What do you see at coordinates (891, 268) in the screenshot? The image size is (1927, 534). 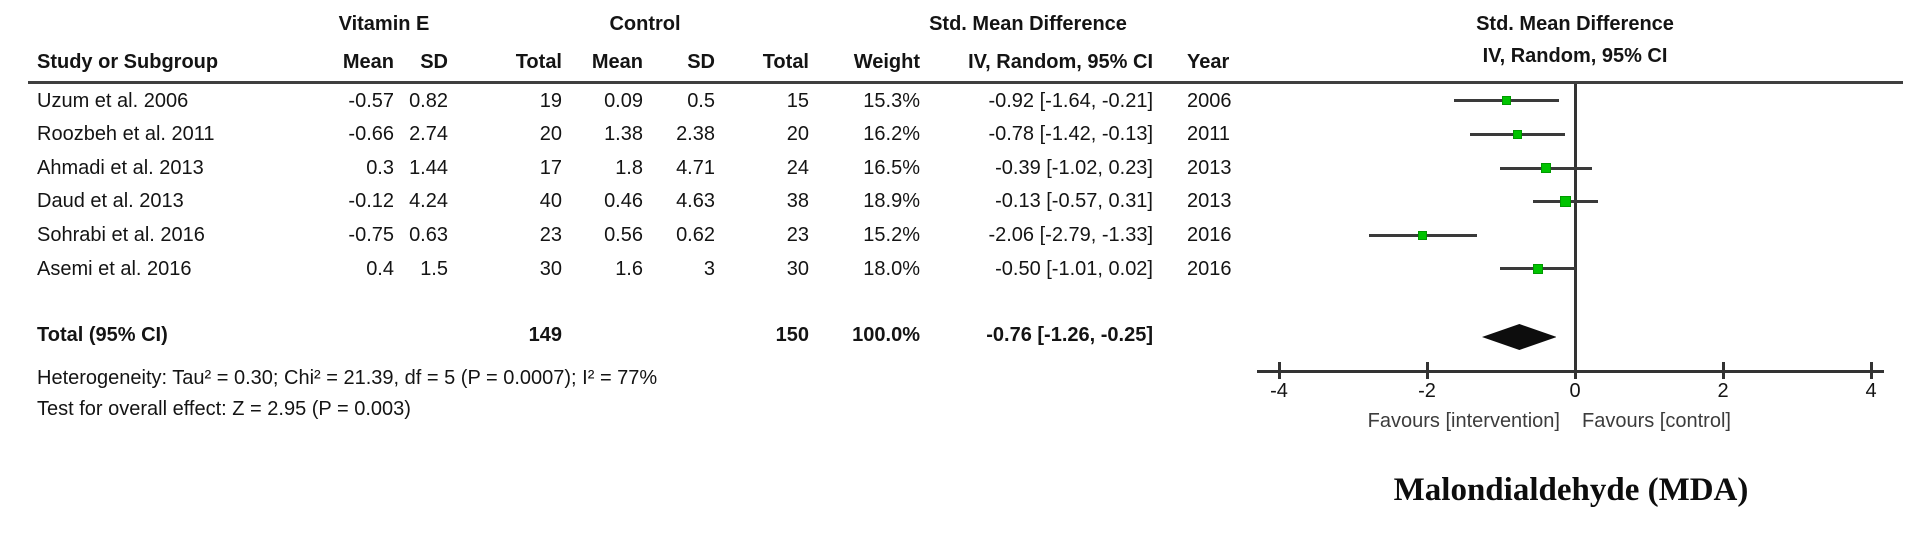 I see `weight-cell: 18.0%` at bounding box center [891, 268].